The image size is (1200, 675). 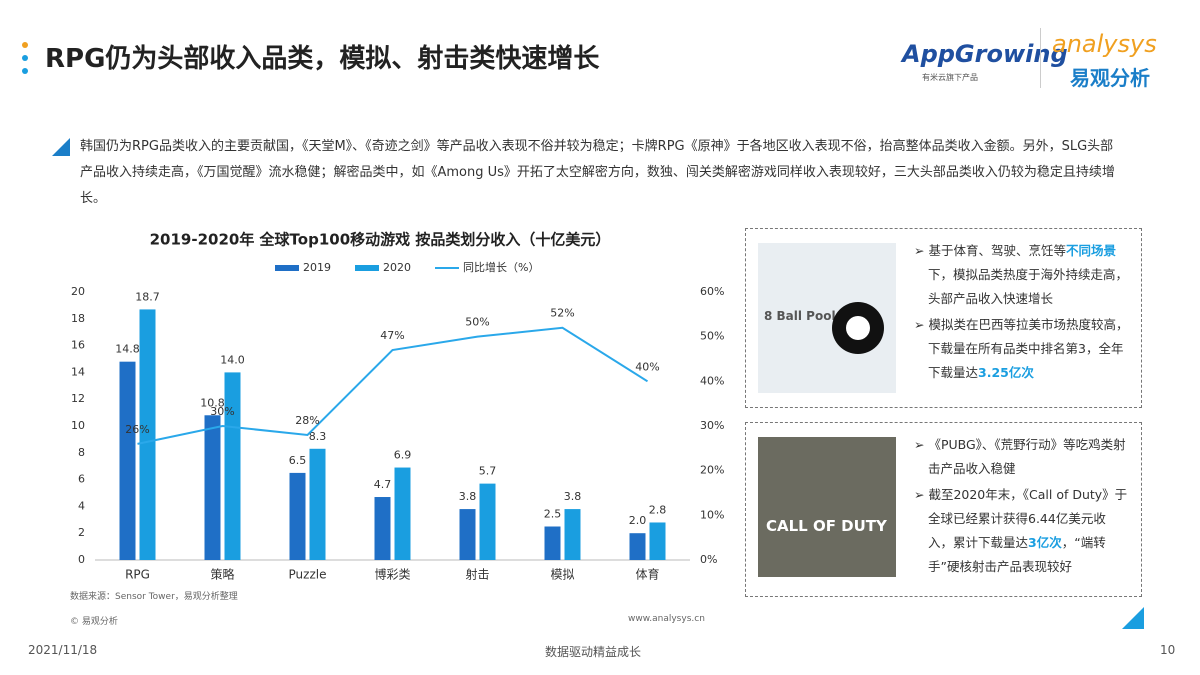 I want to click on y-tick-label: 10, so click(x=78, y=425).